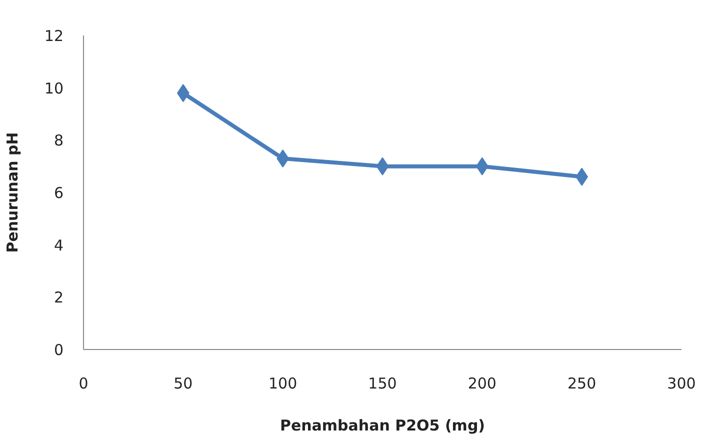 The height and width of the screenshot is (439, 708). What do you see at coordinates (59, 350) in the screenshot?
I see `y-tick-label: 0` at bounding box center [59, 350].